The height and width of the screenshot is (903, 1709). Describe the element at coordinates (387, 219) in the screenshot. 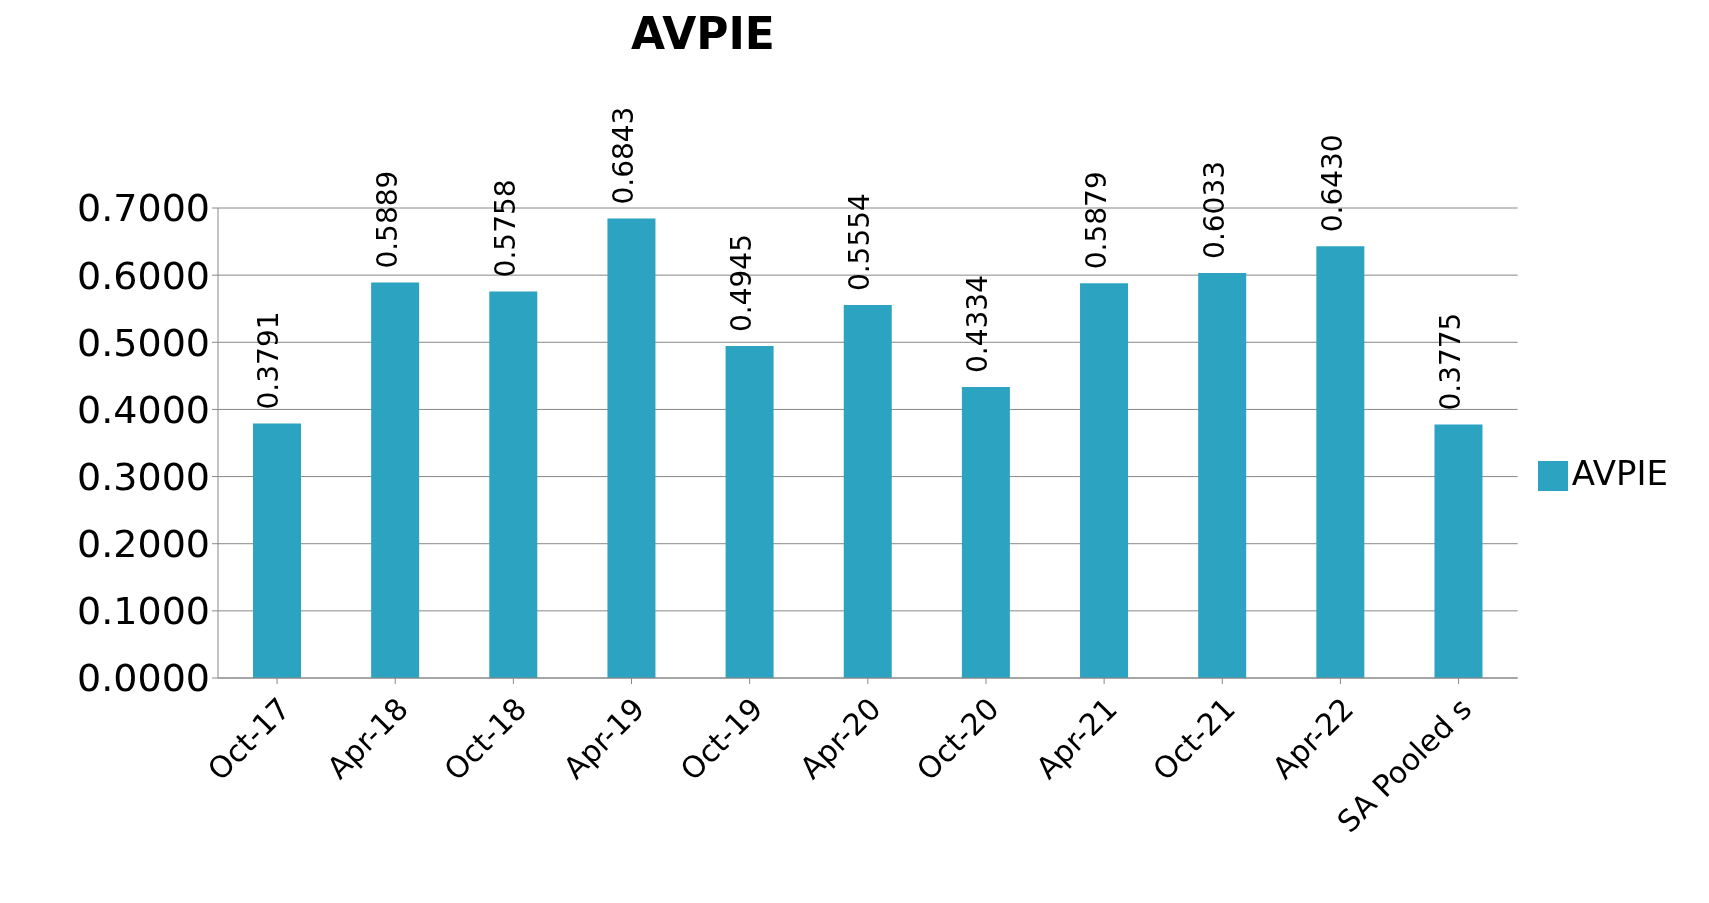

I see `data-label: 0.5889` at that location.